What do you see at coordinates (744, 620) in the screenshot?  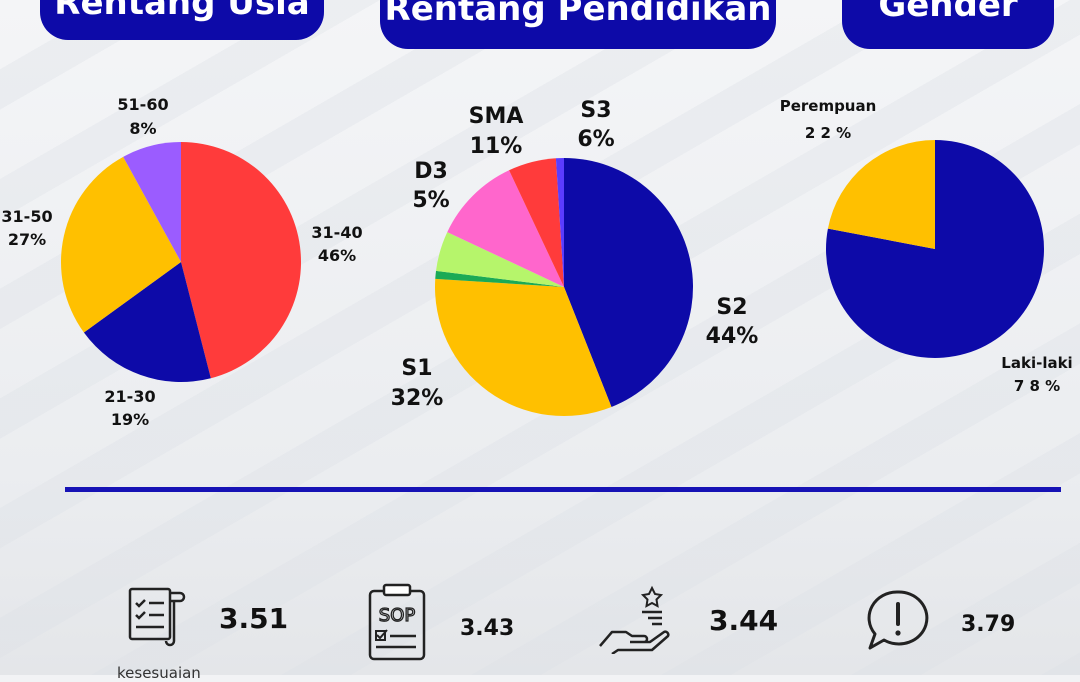 I see `metric-3-value: 3.44` at bounding box center [744, 620].